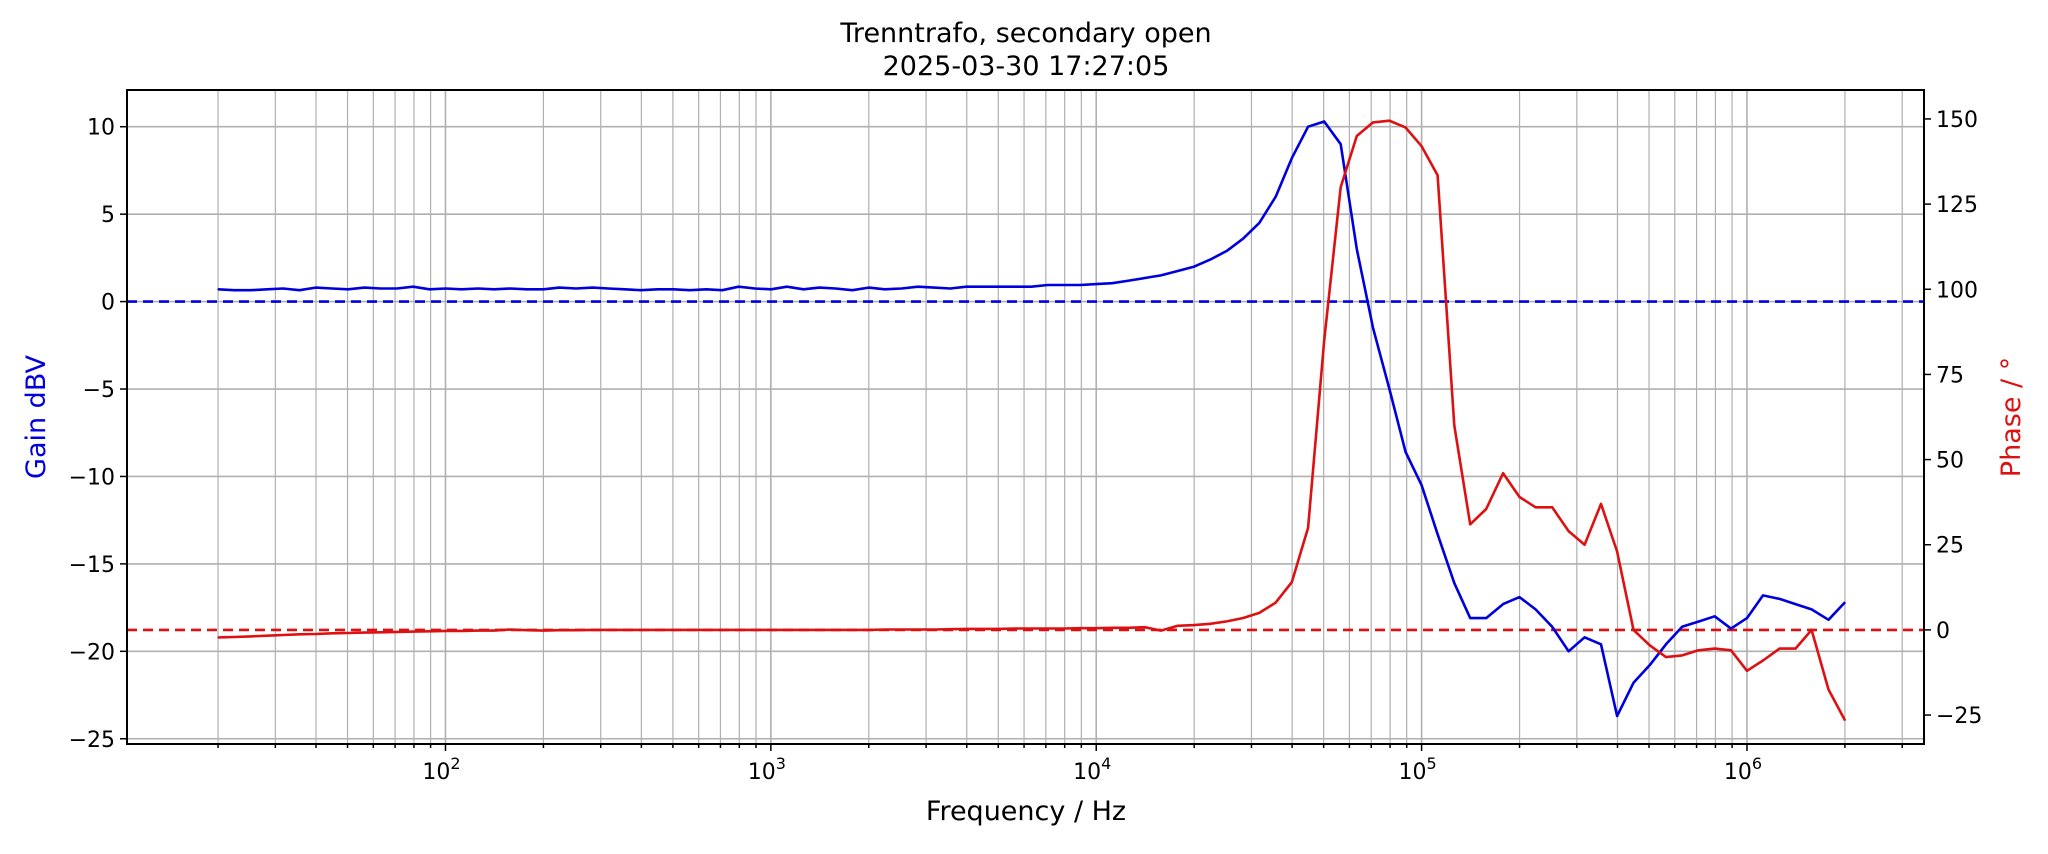  Describe the element at coordinates (1950, 461) in the screenshot. I see `y-right-tick-label: 50` at that location.